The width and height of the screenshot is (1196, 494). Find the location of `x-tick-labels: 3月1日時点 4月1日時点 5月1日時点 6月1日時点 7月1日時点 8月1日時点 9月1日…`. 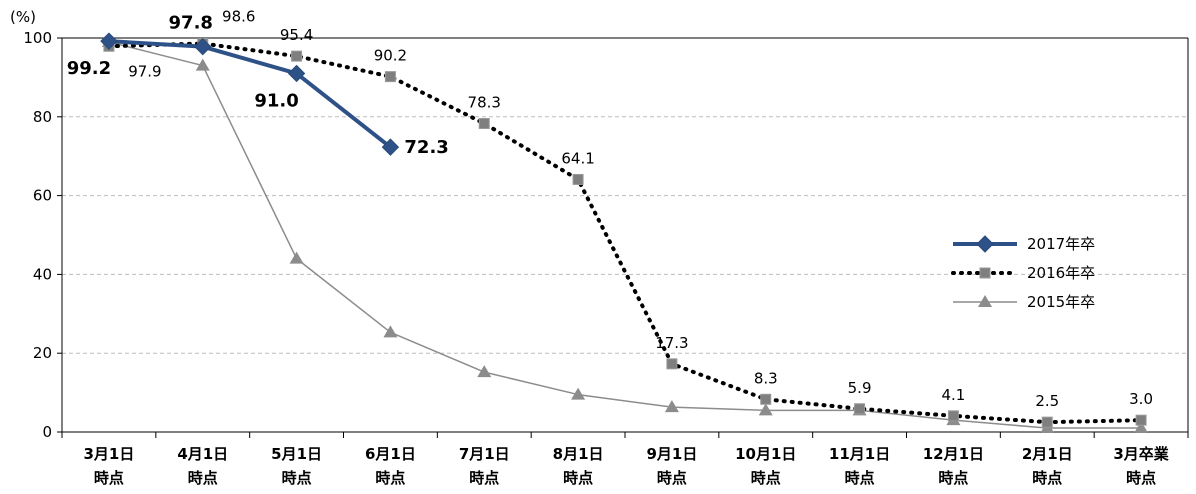

x-tick-labels: 3月1日時点 4月1日時点 5月1日時点 6月1日時点 7月1日時点 8月1日時点 9月1日… is located at coordinates (626, 466).